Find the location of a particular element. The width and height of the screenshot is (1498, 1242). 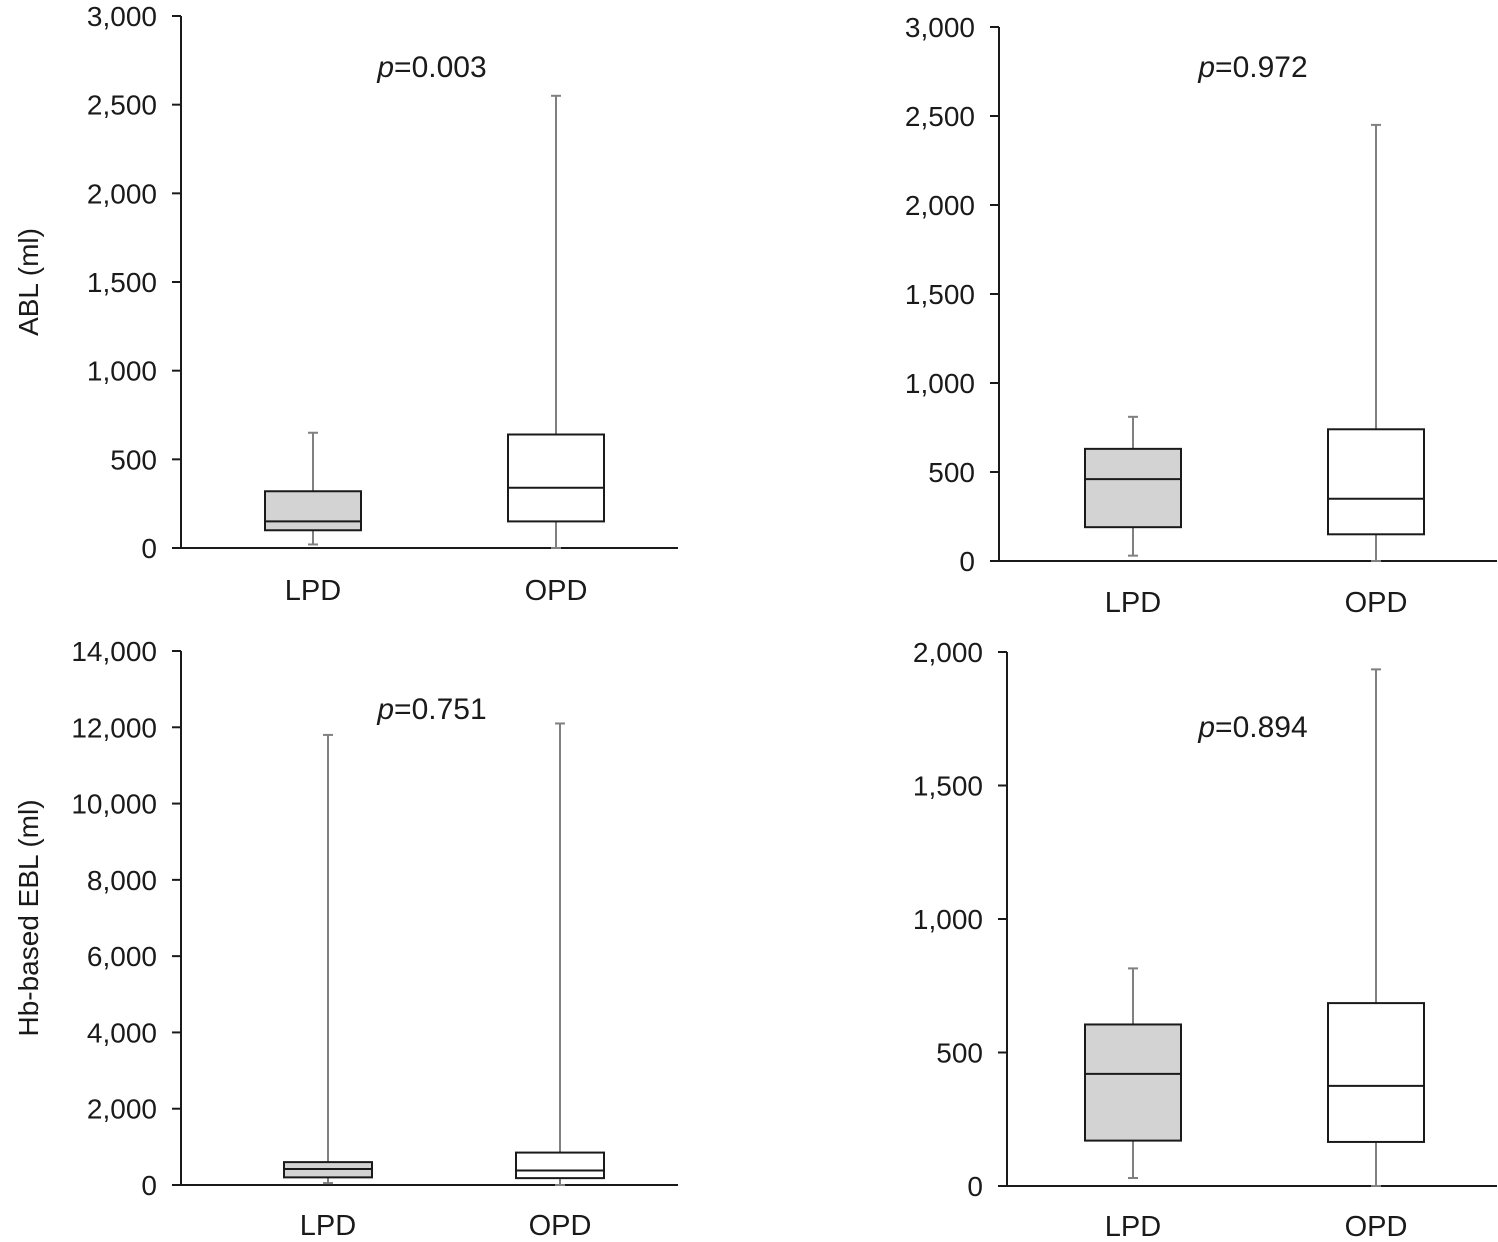

y-tick-label: 10,000 is located at coordinates (114, 804).